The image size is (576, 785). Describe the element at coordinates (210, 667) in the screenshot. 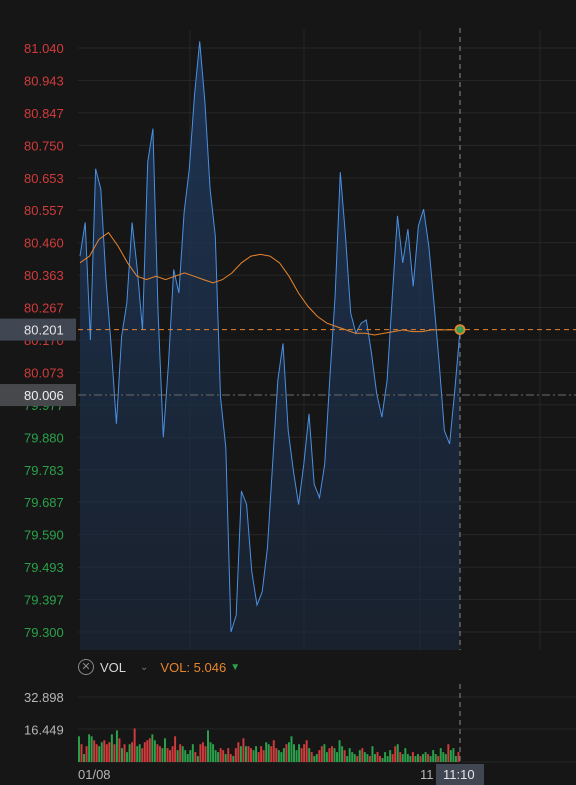

I see `volume-legend-value: 5.046` at that location.